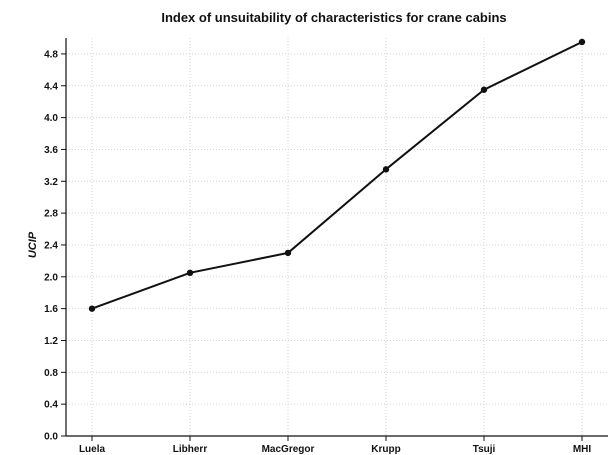 The width and height of the screenshot is (611, 455). What do you see at coordinates (288, 449) in the screenshot?
I see `x-tick-label: MacGregor` at bounding box center [288, 449].